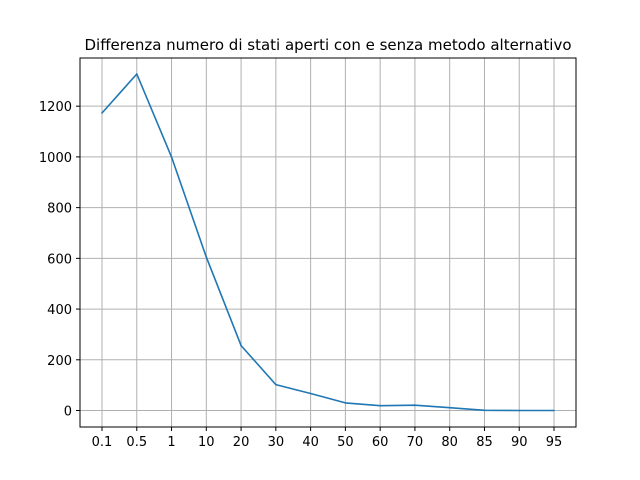 The height and width of the screenshot is (480, 640). What do you see at coordinates (206, 442) in the screenshot?
I see `x-tick-label: 10` at bounding box center [206, 442].